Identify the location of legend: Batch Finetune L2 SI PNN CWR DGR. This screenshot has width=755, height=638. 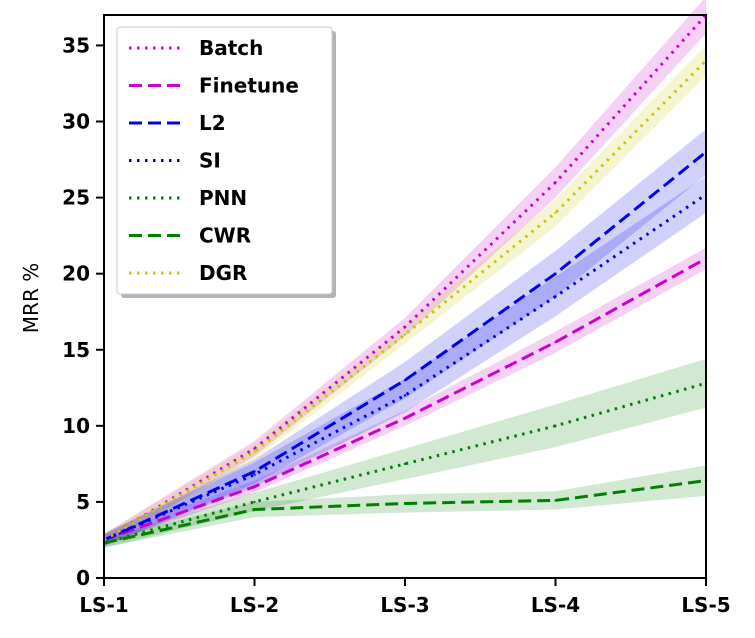
(226, 162).